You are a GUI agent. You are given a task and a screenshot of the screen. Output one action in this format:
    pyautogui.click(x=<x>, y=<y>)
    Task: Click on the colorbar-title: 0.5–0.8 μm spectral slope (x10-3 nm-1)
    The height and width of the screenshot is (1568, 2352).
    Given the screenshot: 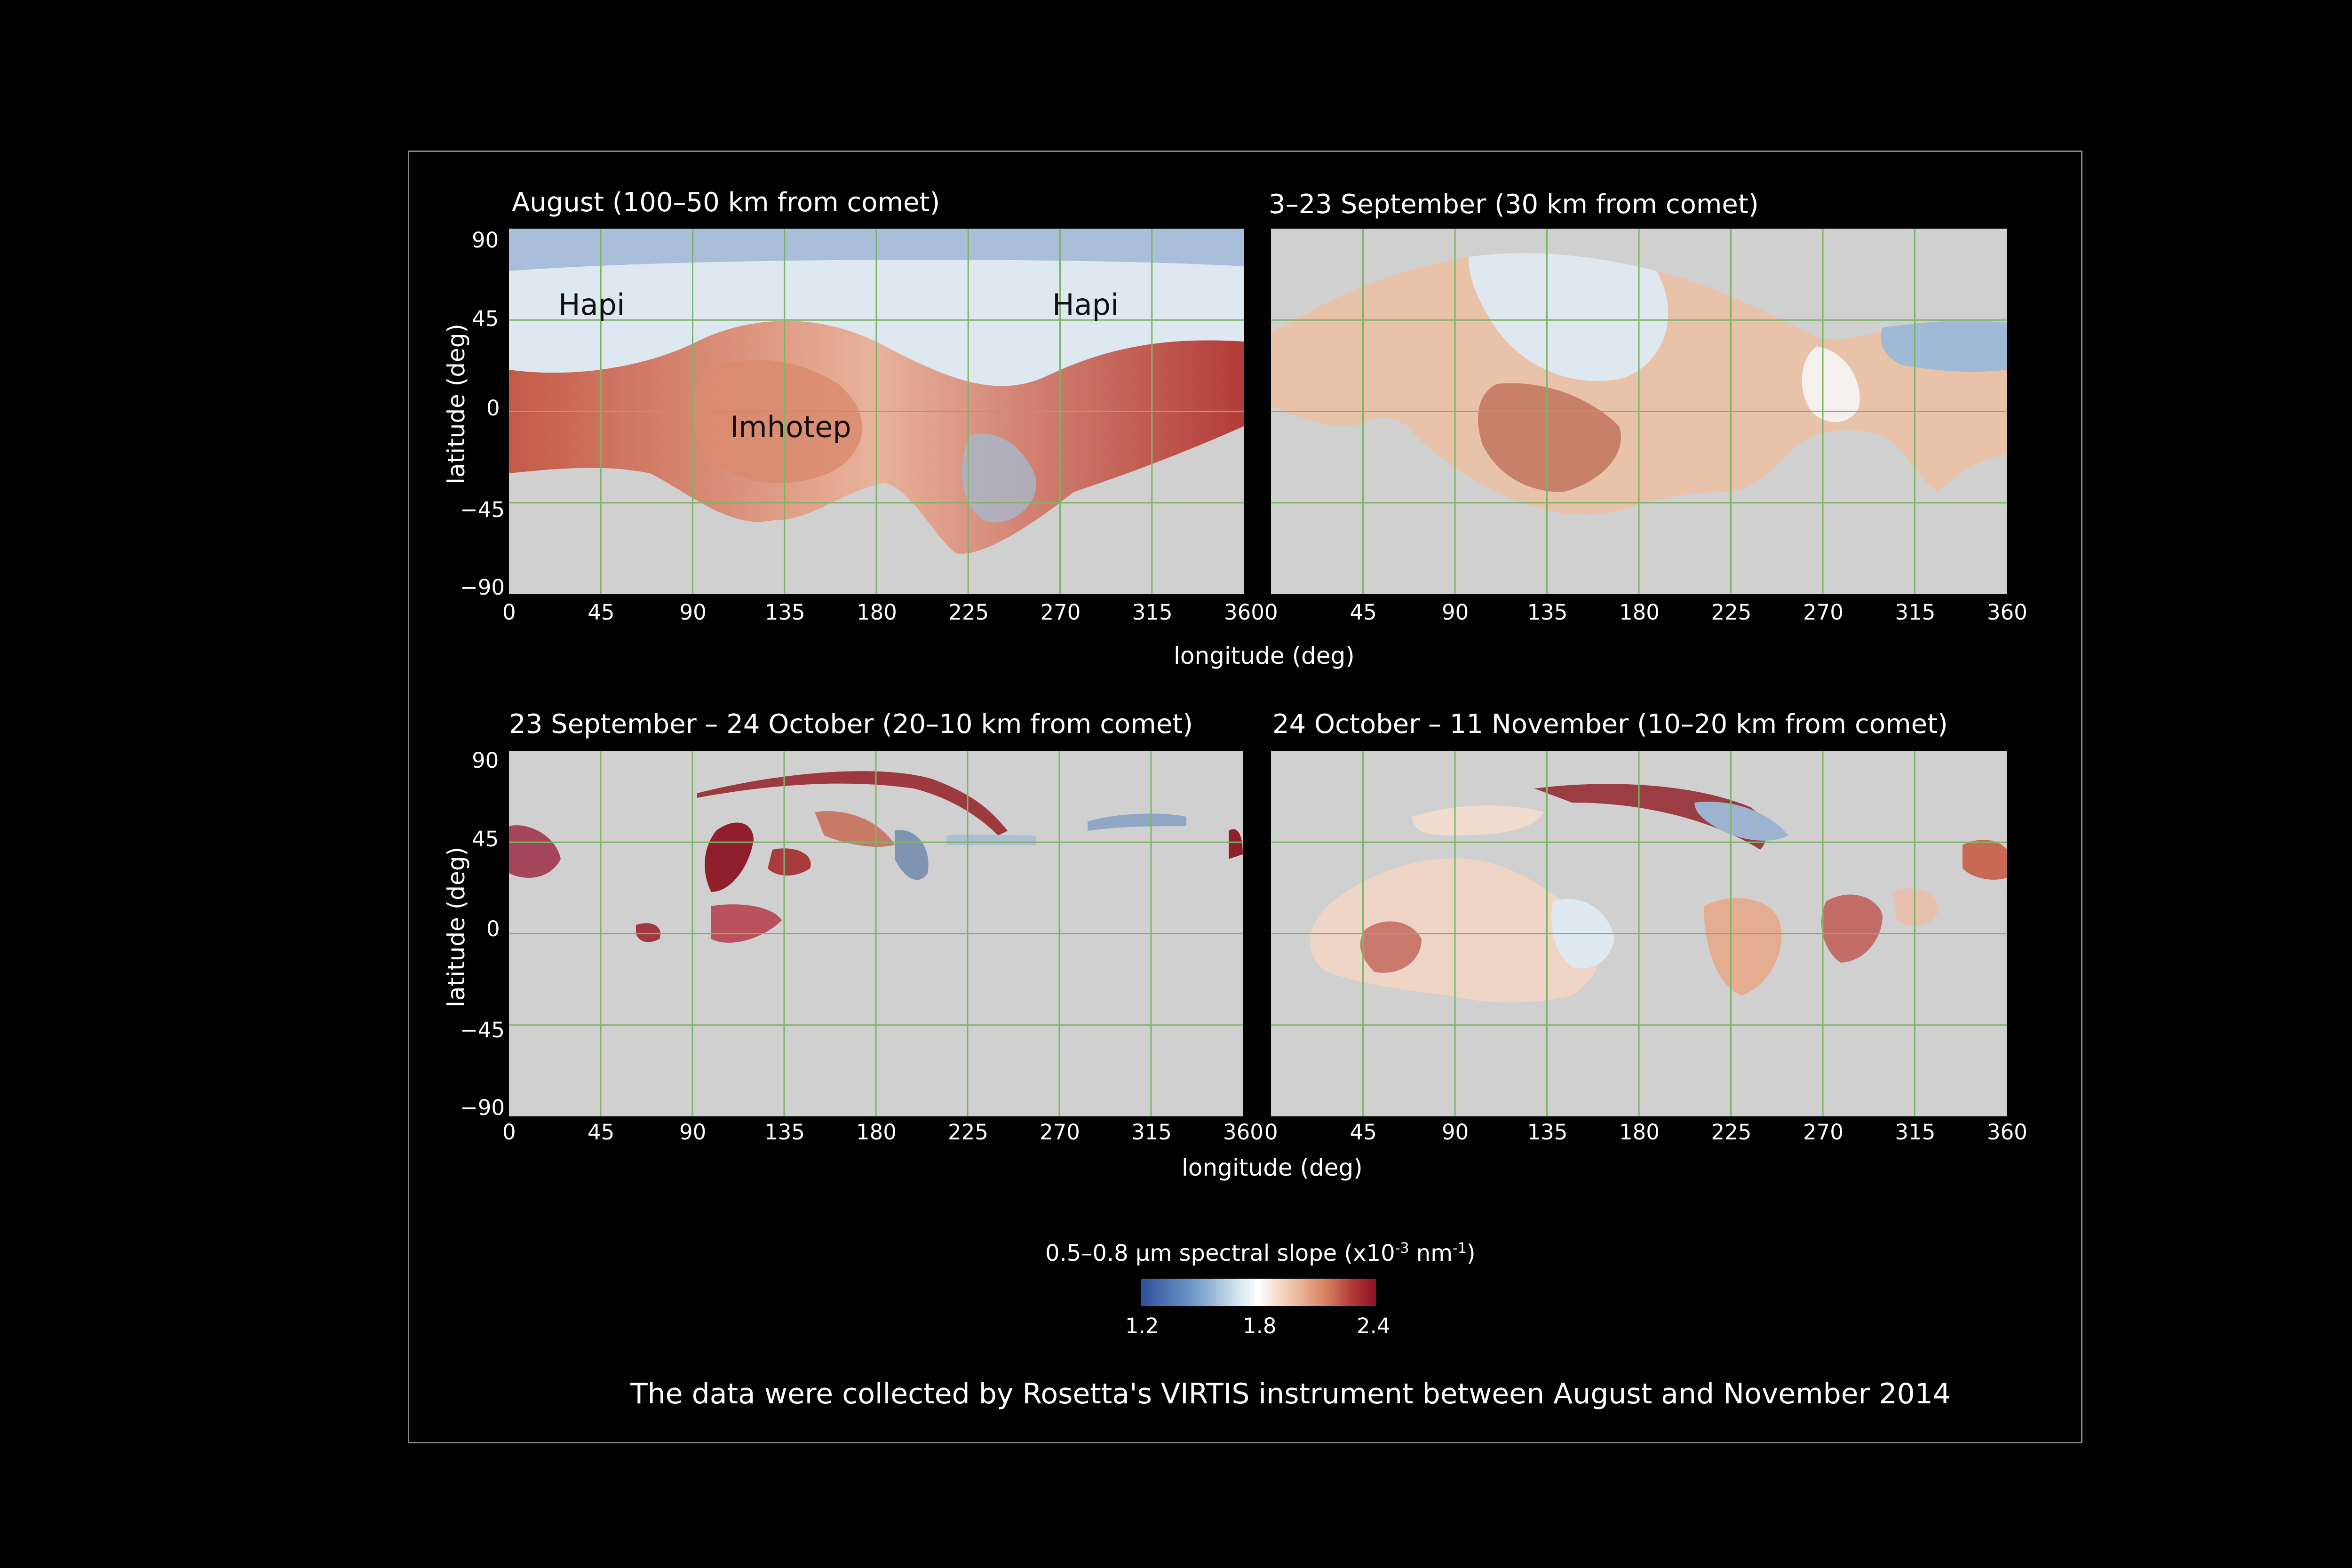 What is the action you would take?
    pyautogui.click(x=1260, y=1253)
    